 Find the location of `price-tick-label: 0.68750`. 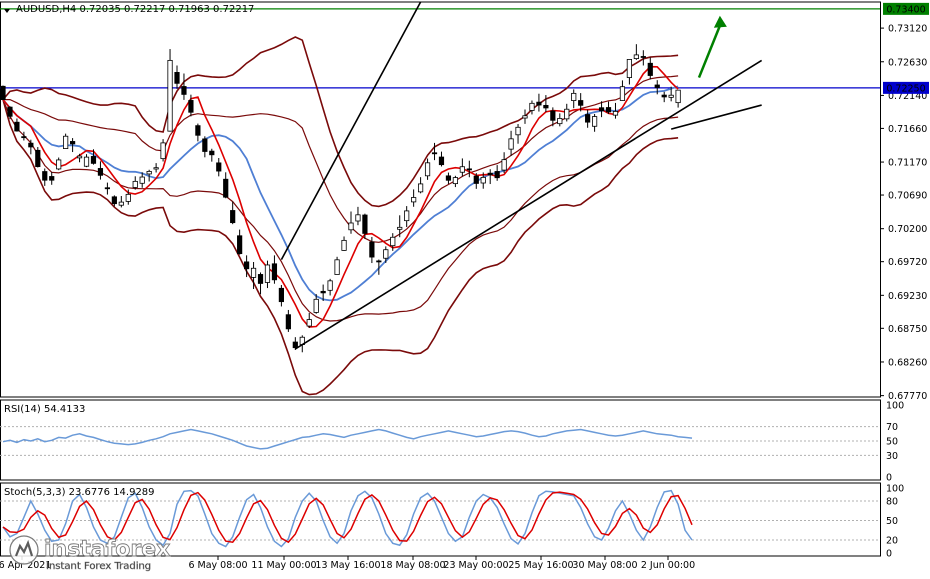

price-tick-label: 0.68750 is located at coordinates (907, 329).